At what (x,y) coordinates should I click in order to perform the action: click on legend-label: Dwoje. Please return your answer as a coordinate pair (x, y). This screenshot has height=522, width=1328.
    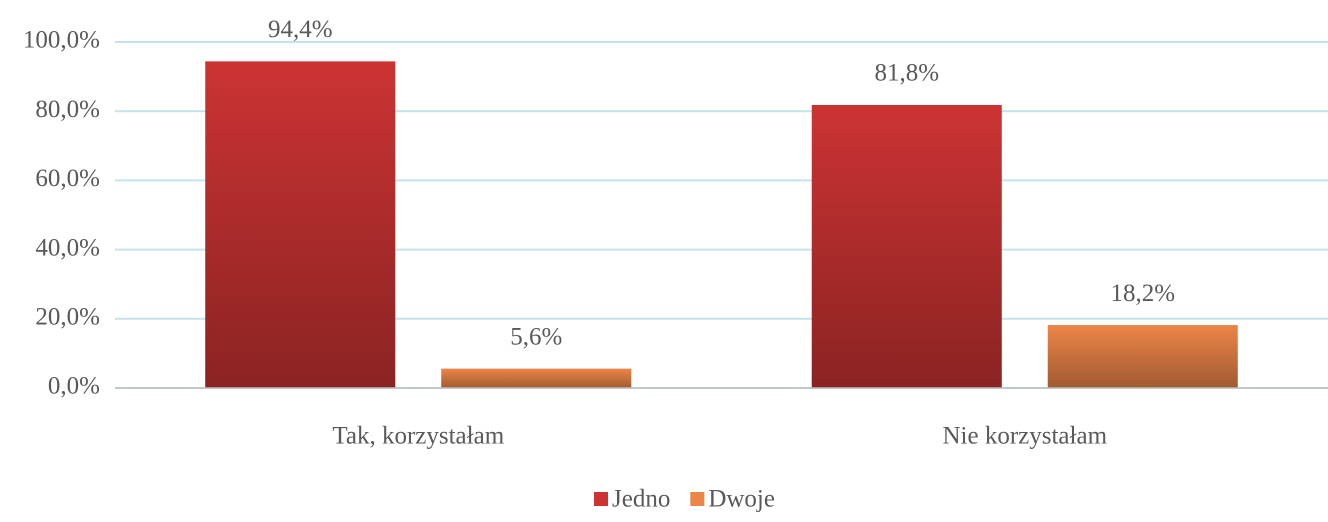
    Looking at the image, I should click on (741, 499).